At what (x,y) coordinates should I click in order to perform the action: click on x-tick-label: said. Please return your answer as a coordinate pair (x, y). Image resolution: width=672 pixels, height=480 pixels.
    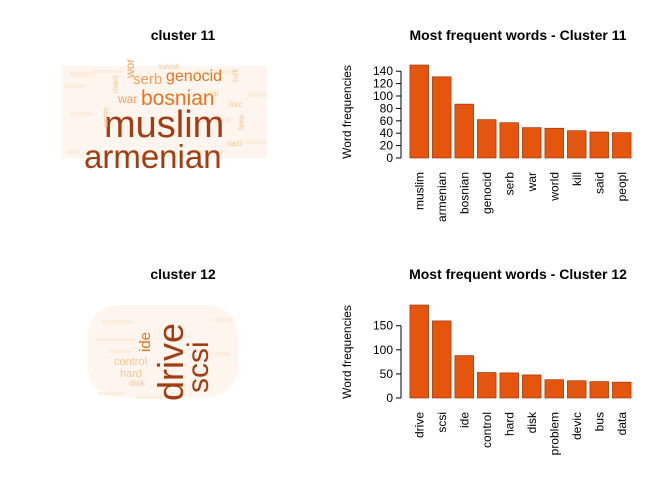
    Looking at the image, I should click on (599, 183).